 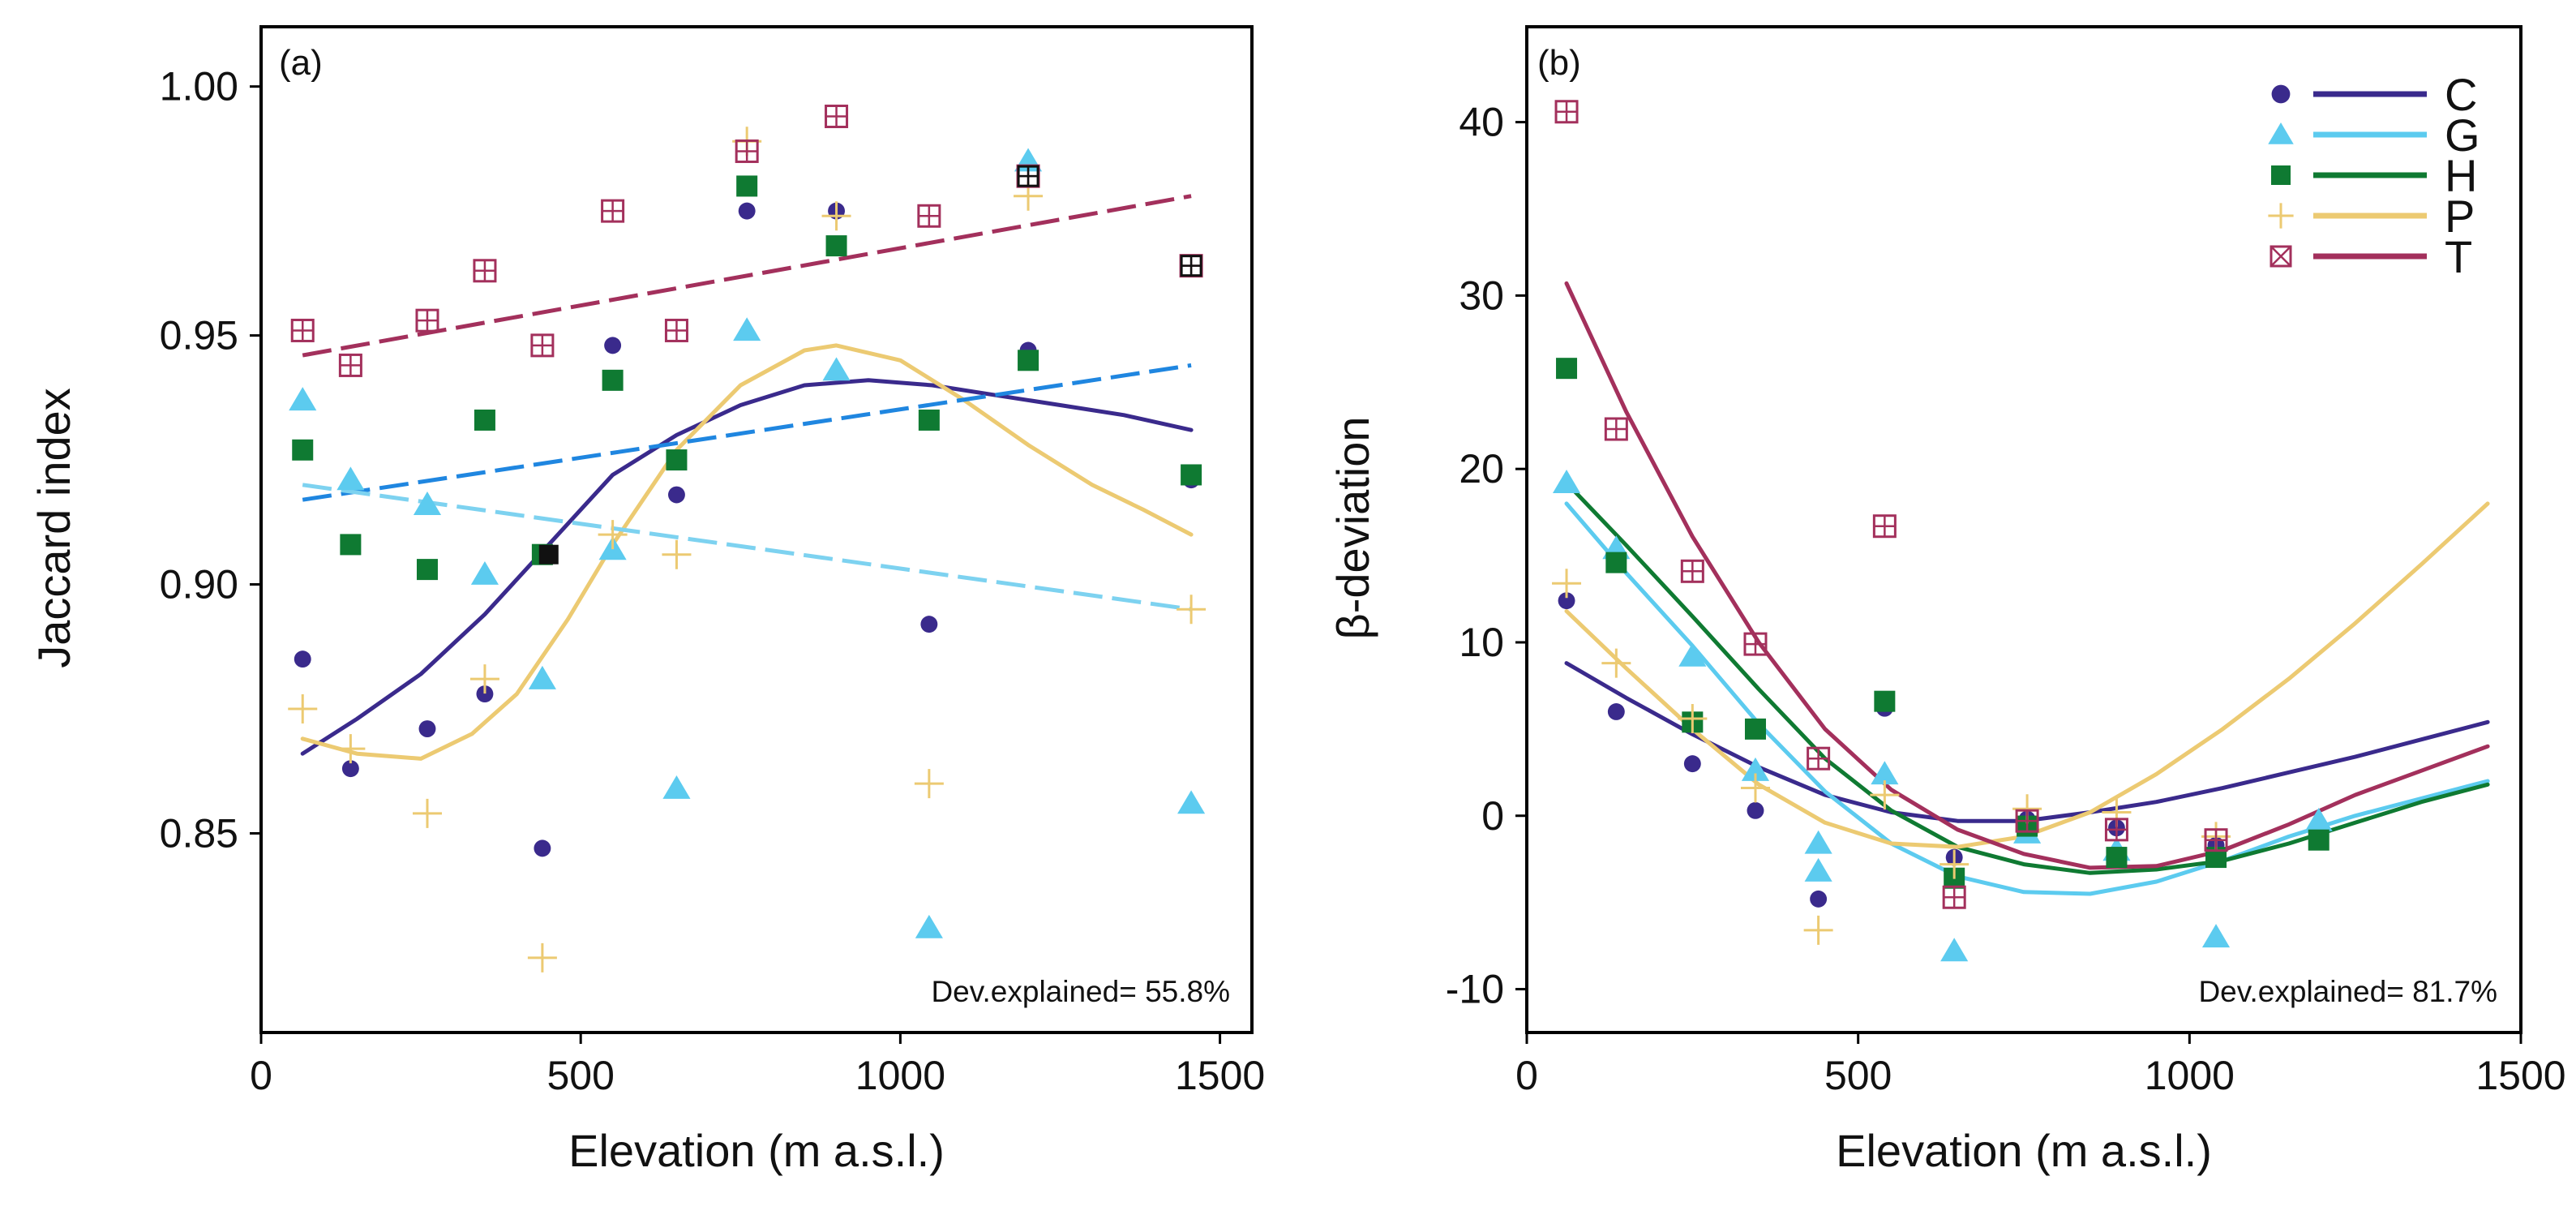 What do you see at coordinates (2347, 991) in the screenshot?
I see `dev-explained-b: Dev.explained= 81.7%` at bounding box center [2347, 991].